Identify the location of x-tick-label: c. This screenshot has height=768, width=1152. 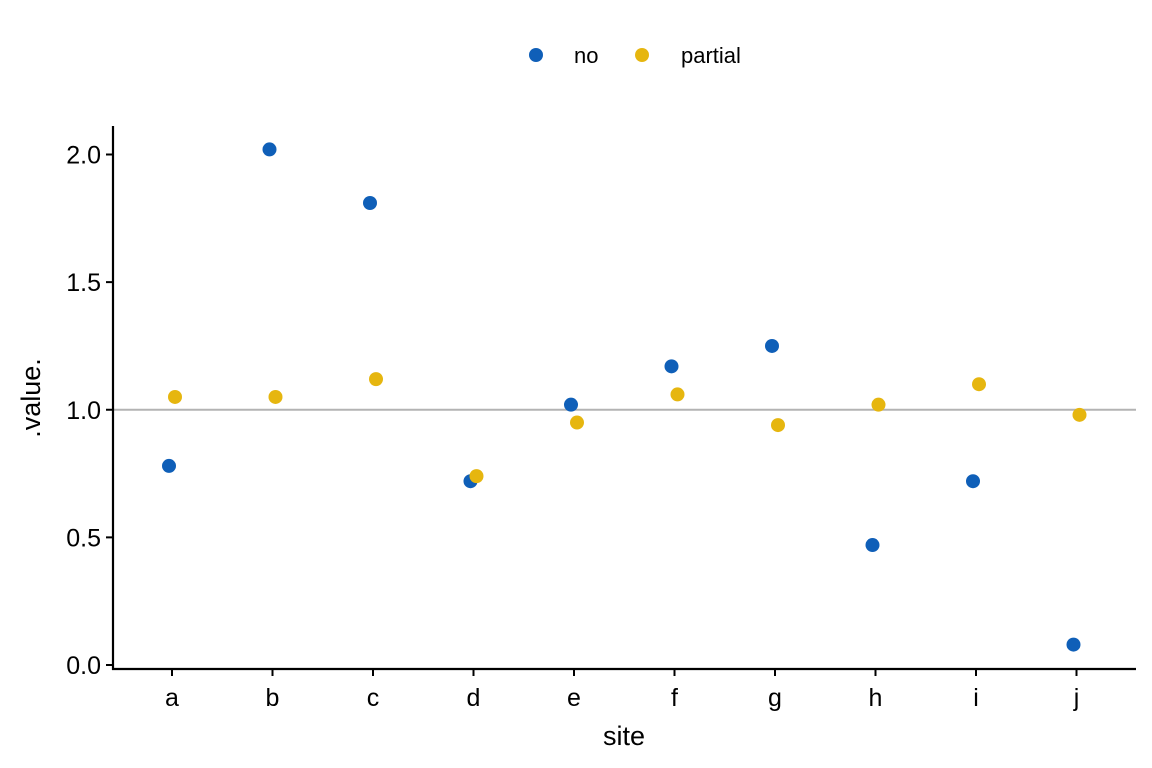
(373, 698).